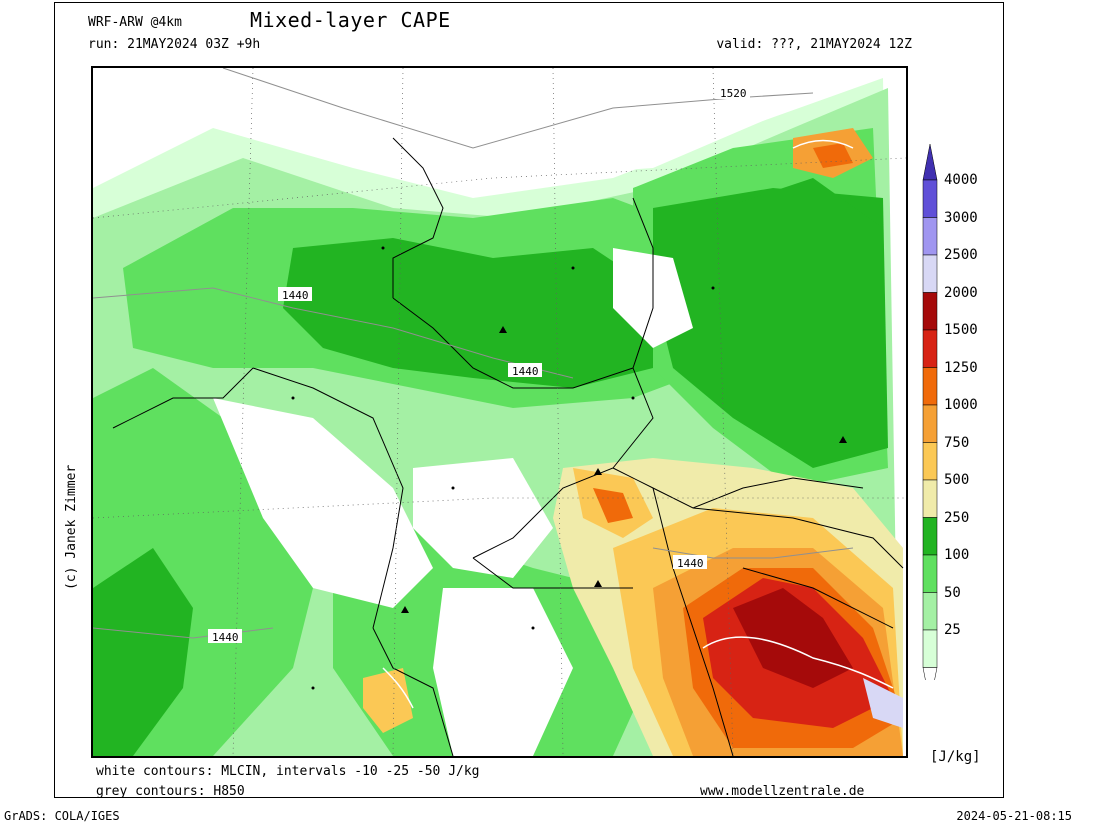 The height and width of the screenshot is (825, 1100). I want to click on contour-label-1440-south: 1440, so click(690, 562).